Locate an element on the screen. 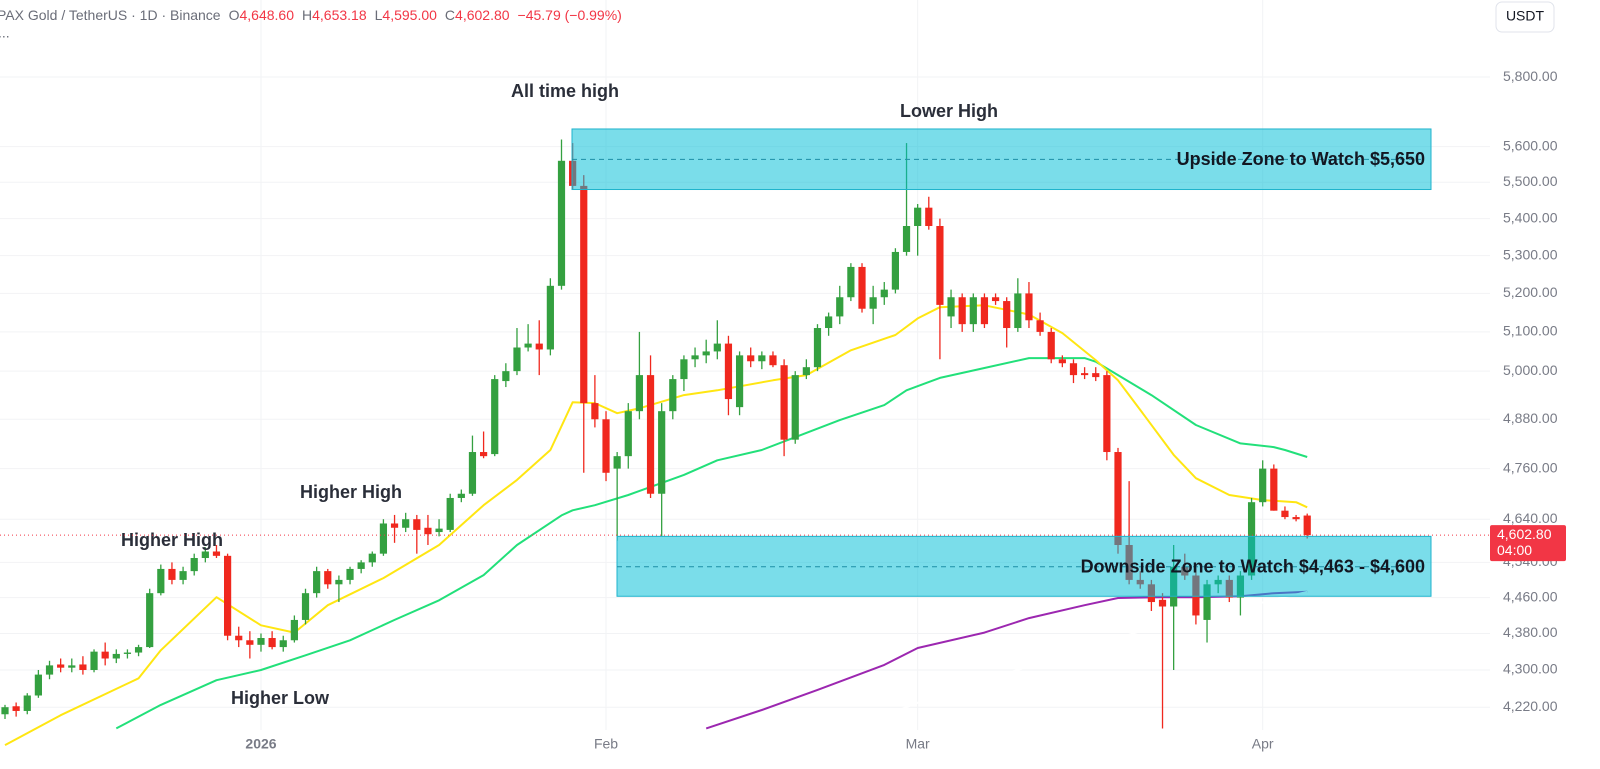  y-tick-label: 4,220.00 is located at coordinates (1530, 706).